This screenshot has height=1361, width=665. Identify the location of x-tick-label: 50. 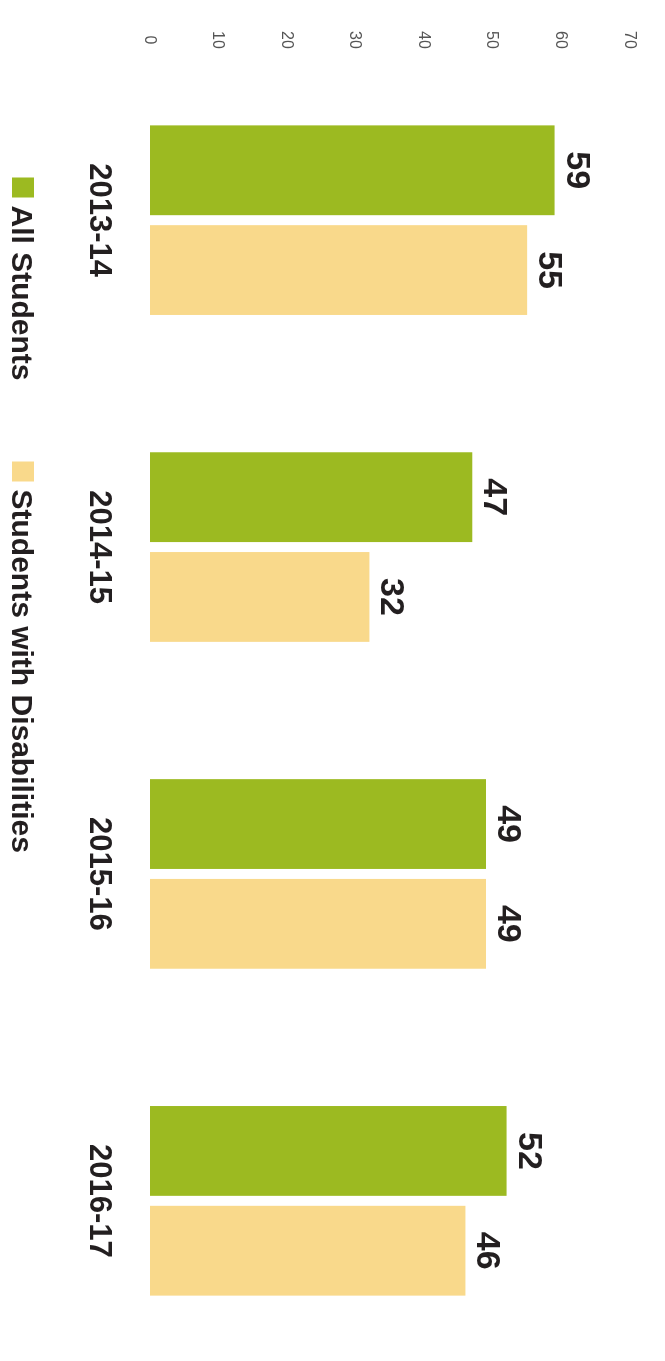
(493, 40).